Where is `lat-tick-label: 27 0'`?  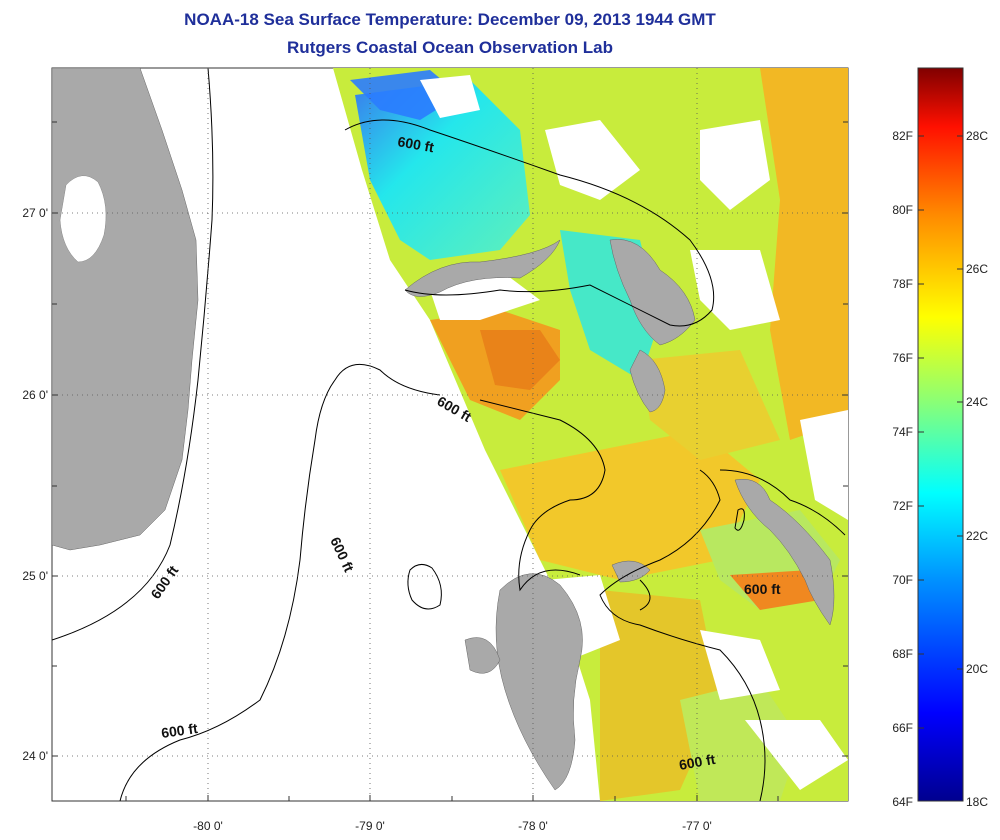 lat-tick-label: 27 0' is located at coordinates (35, 213).